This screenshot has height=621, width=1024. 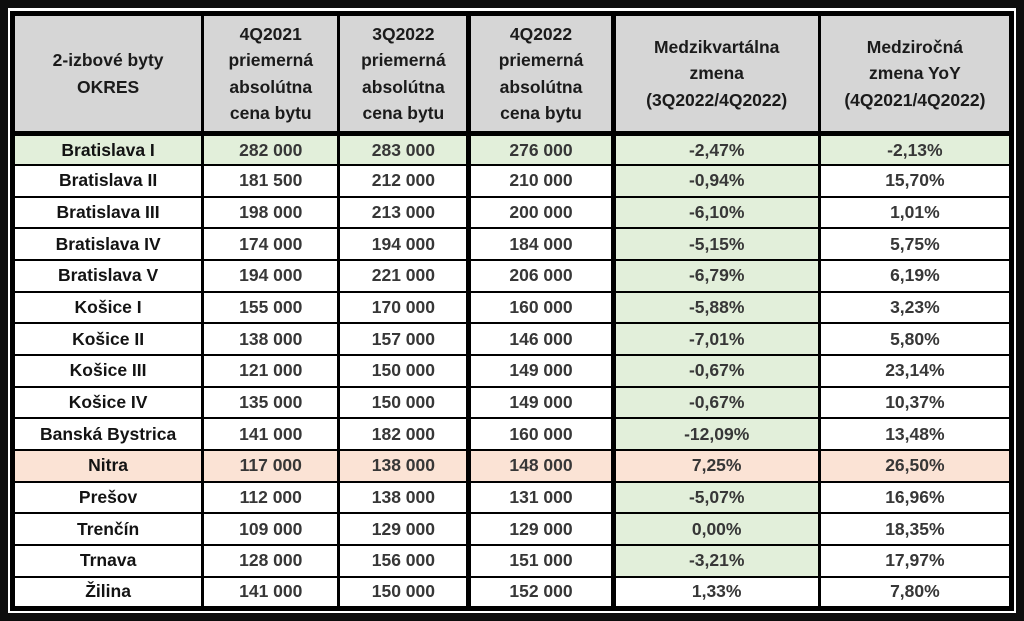 I want to click on table-row: Prešov 112 000 138 000 131 000 -5,07% 16,96%, so click(x=512, y=497).